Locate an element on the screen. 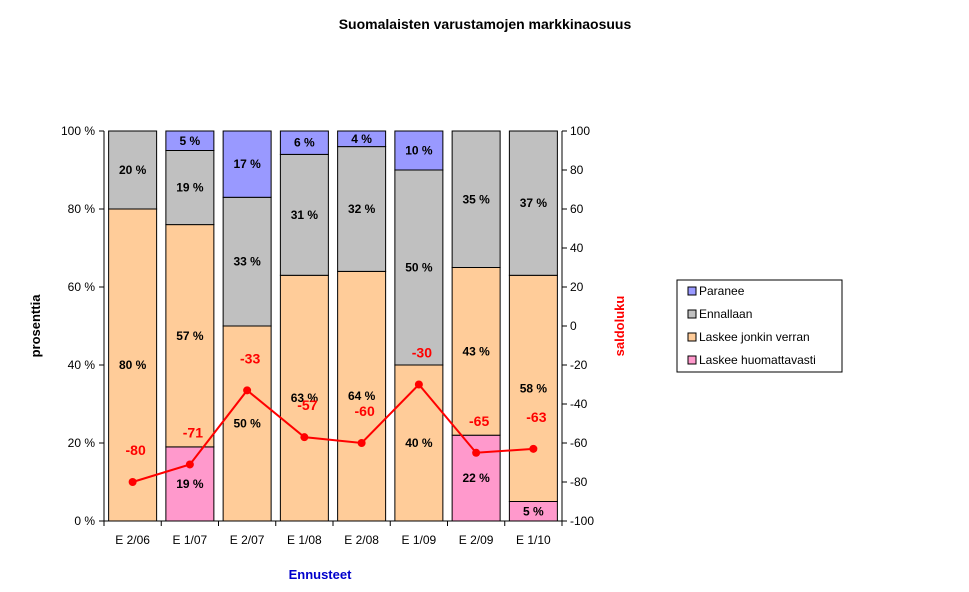 The image size is (969, 592). bar-segment-label: 58 % is located at coordinates (534, 388).